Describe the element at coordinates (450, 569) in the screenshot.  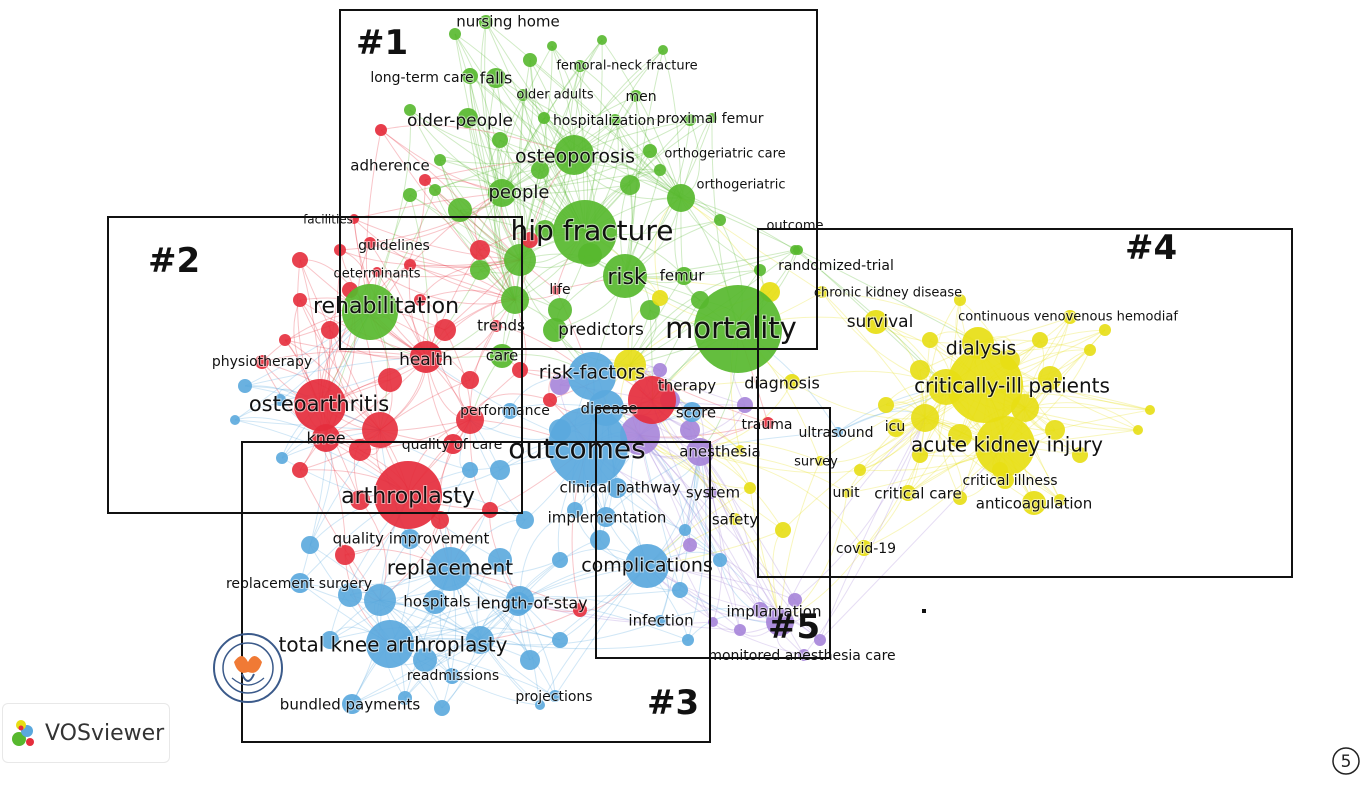
I see `node-replacement` at that location.